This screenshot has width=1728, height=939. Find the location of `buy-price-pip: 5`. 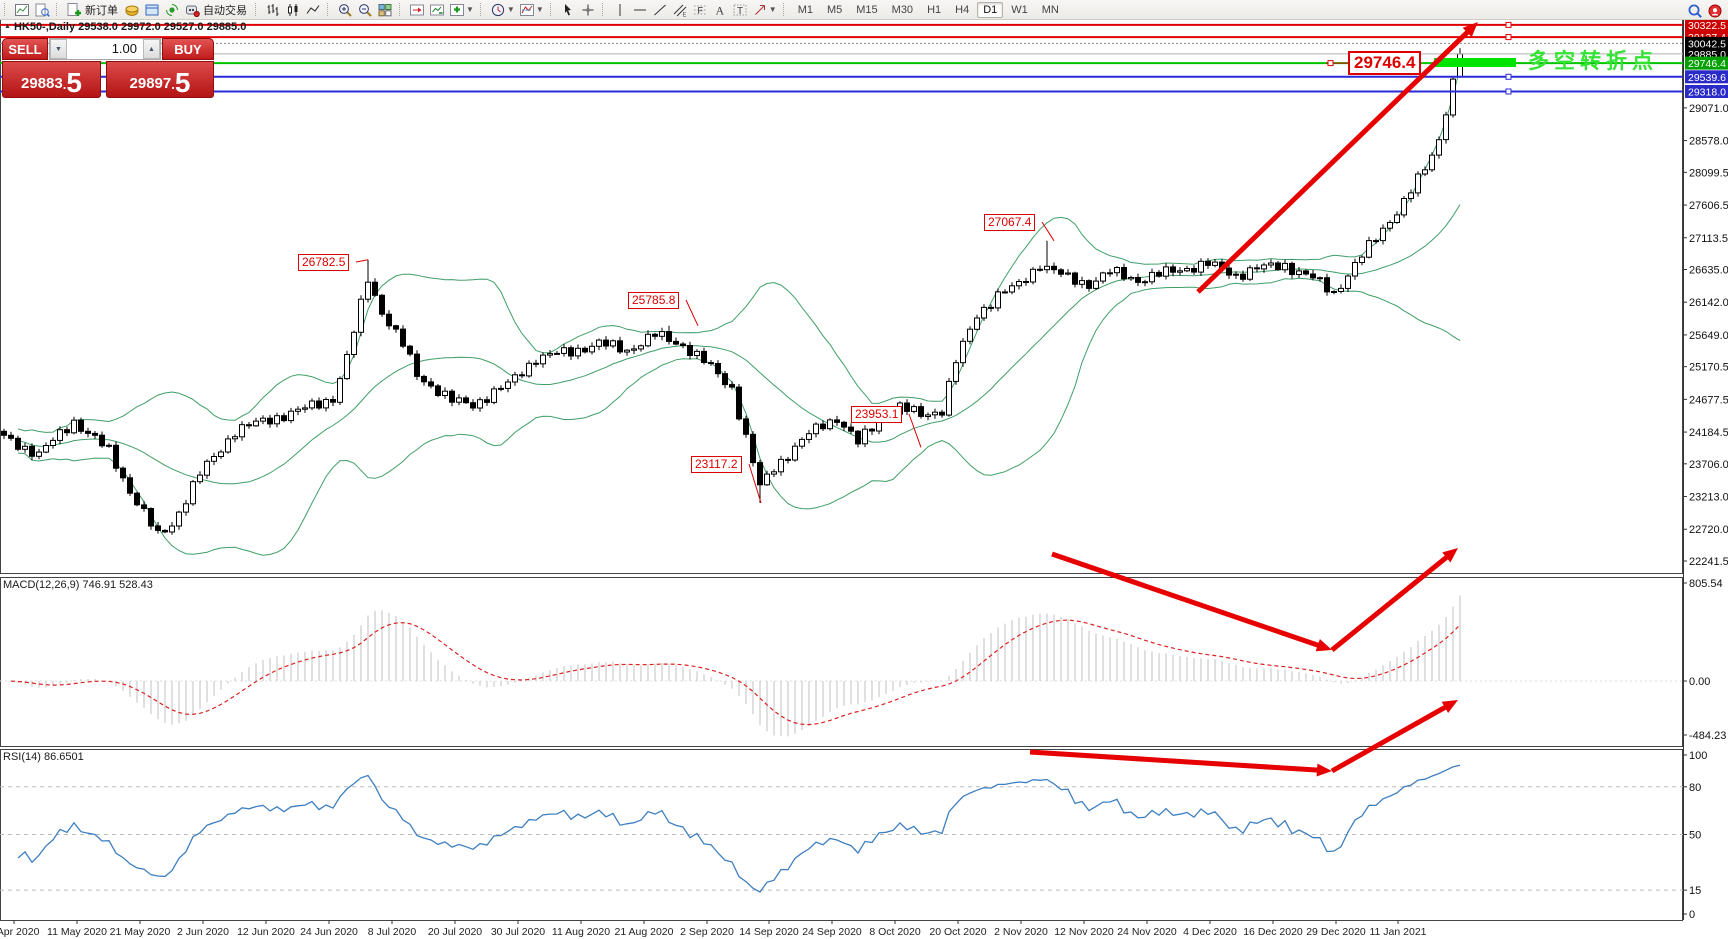

buy-price-pip: 5 is located at coordinates (182, 82).